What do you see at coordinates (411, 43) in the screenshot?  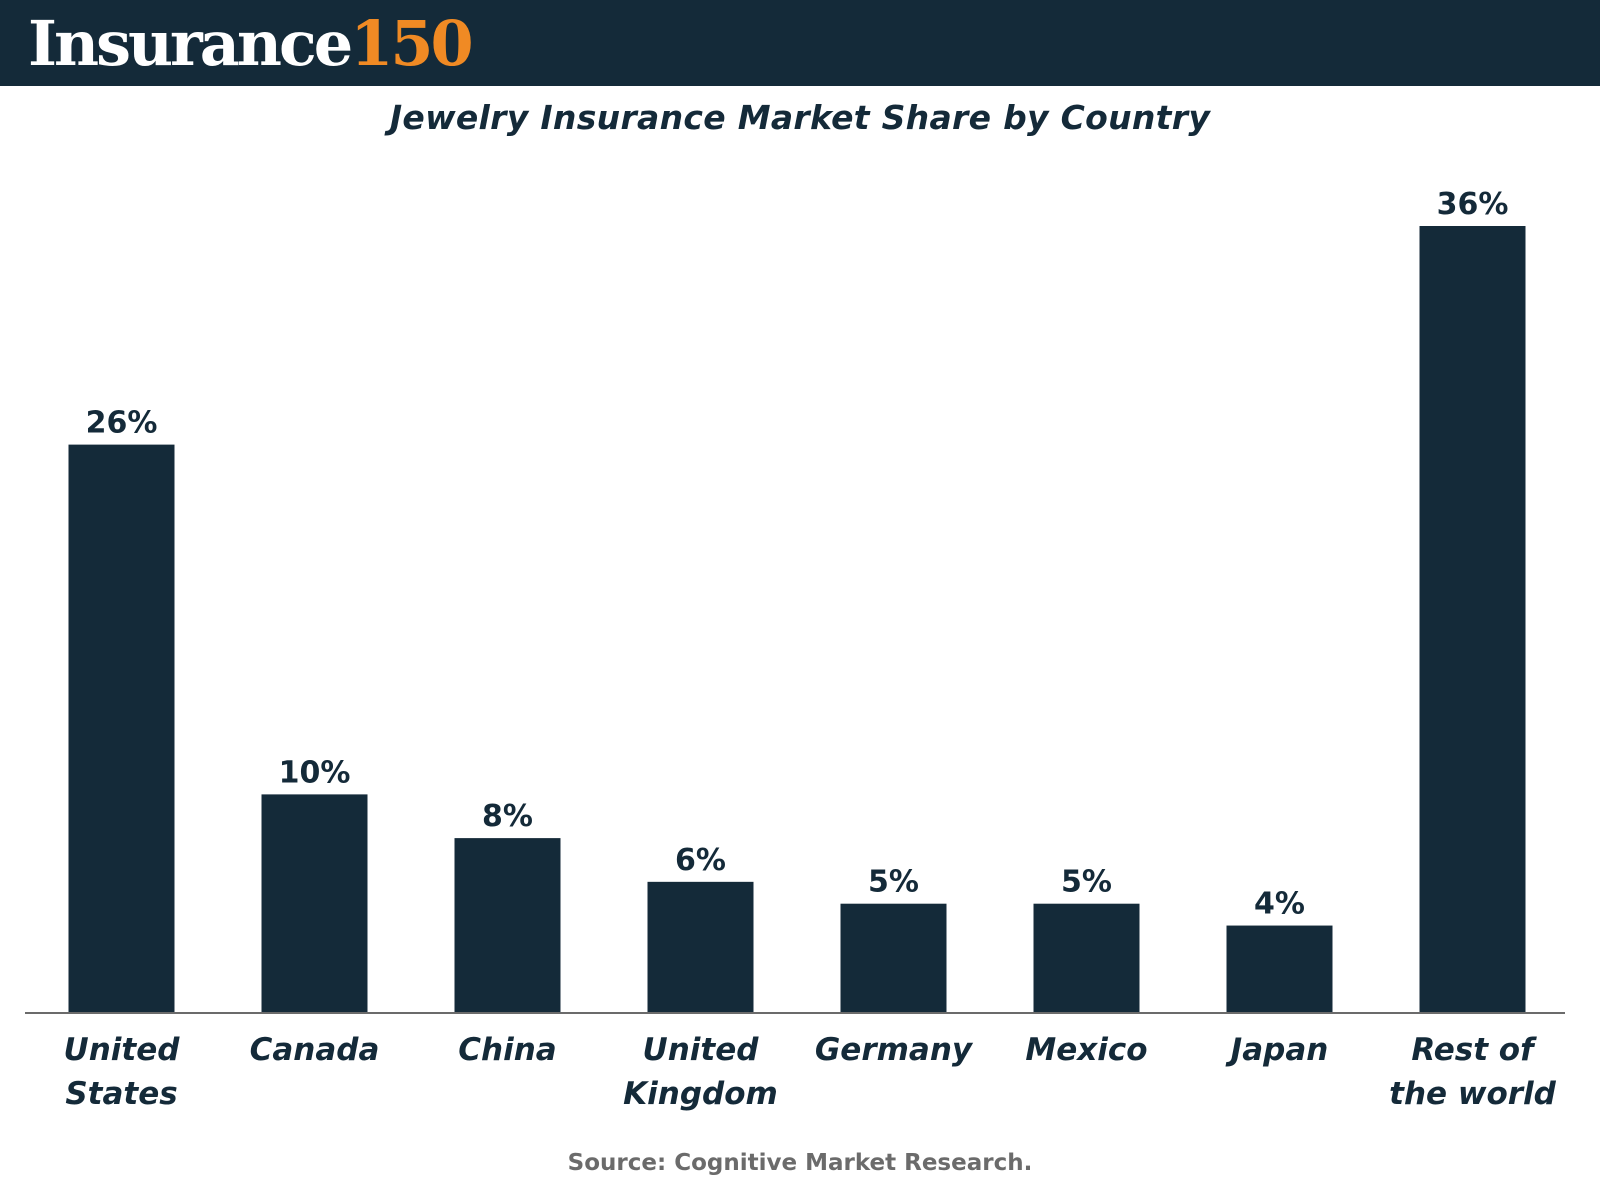 I see `logo-number: 150` at bounding box center [411, 43].